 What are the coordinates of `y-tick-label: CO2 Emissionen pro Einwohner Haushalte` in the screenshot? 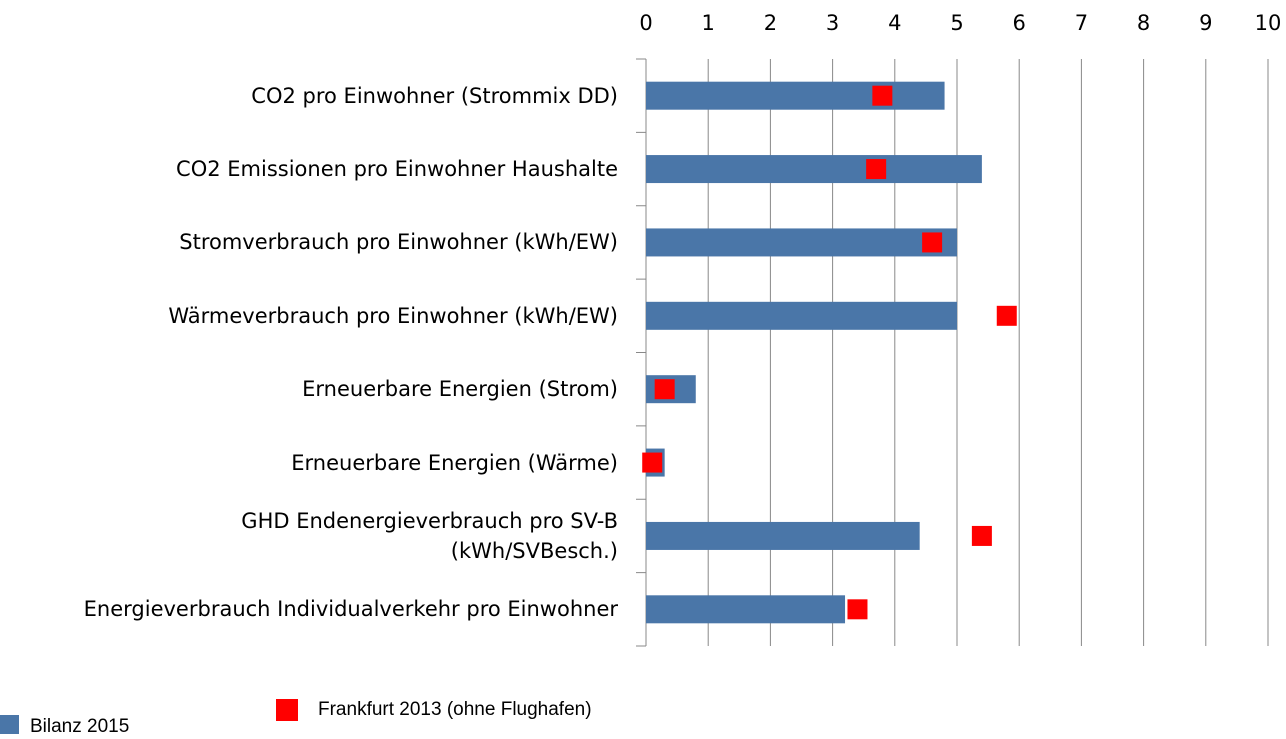 It's located at (397, 169).